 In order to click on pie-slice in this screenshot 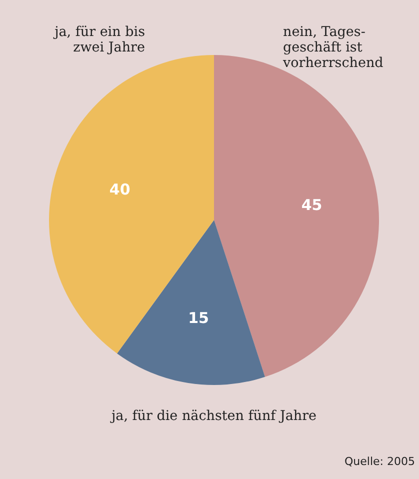, I will do `click(191, 302)`.